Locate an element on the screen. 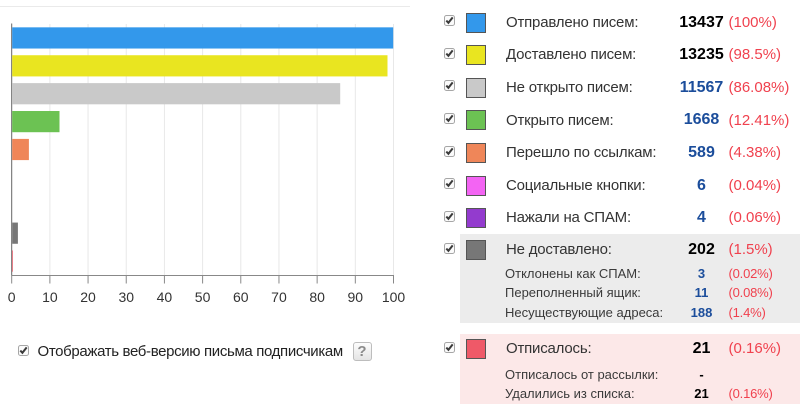  svg-text: 0 is located at coordinates (12, 297).